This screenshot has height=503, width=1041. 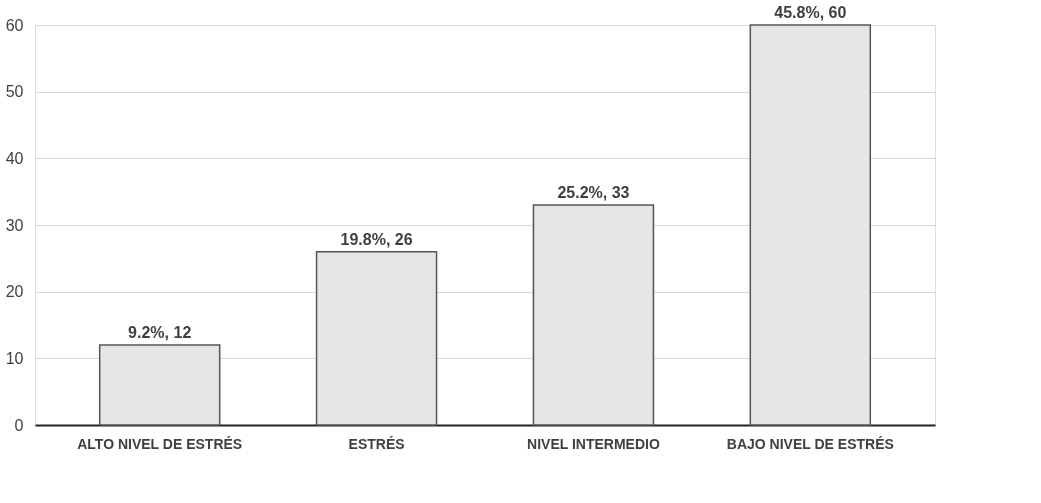 What do you see at coordinates (810, 443) in the screenshot?
I see `x-tick-label: BAJO NIVEL DE ESTRÉS` at bounding box center [810, 443].